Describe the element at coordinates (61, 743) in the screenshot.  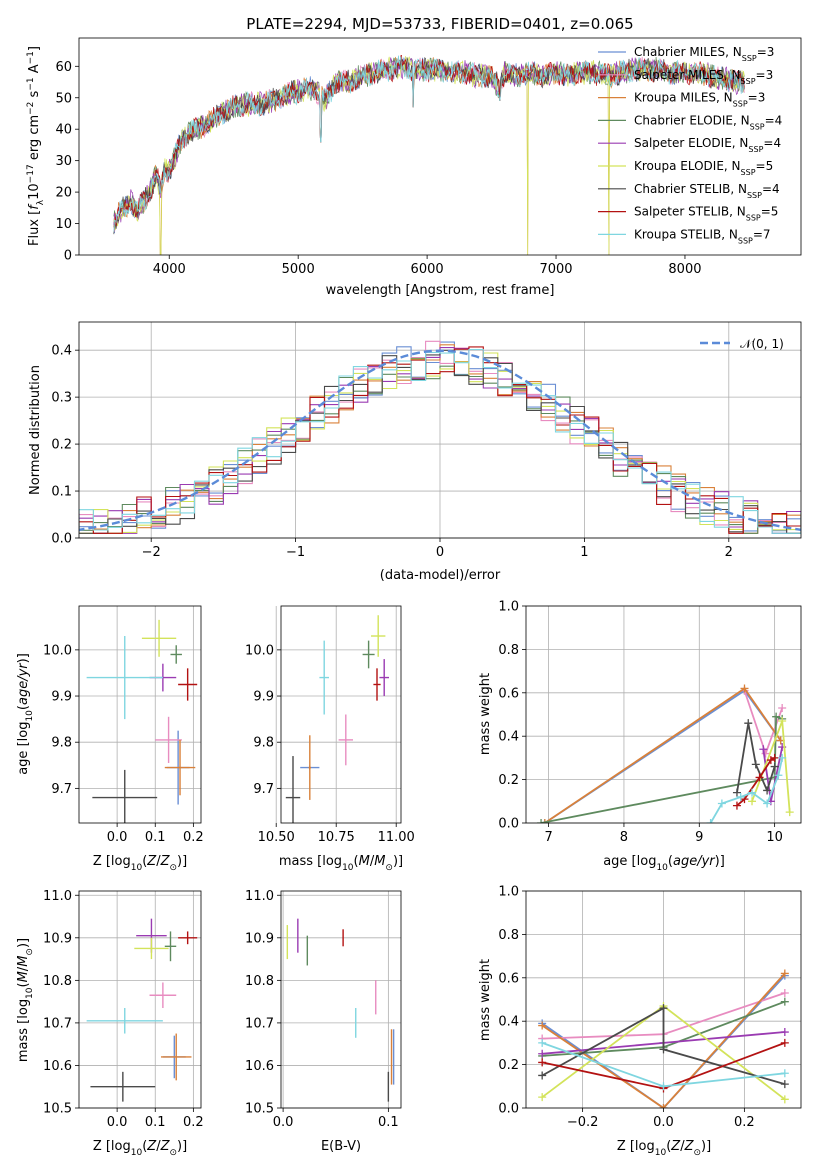
I see `y-tick-label: 9.8` at that location.